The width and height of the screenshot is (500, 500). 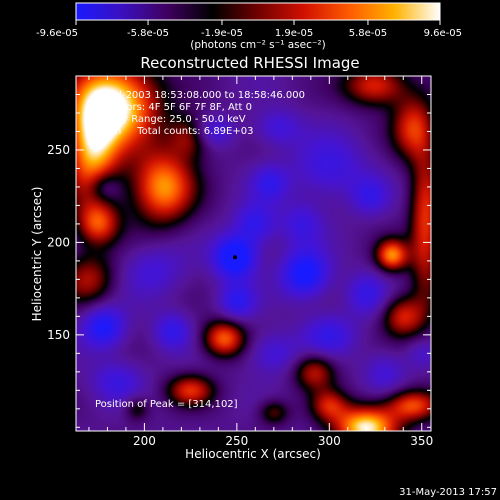 What do you see at coordinates (166, 404) in the screenshot?
I see `peak-position-label: Position of Peak = [314,102]` at bounding box center [166, 404].